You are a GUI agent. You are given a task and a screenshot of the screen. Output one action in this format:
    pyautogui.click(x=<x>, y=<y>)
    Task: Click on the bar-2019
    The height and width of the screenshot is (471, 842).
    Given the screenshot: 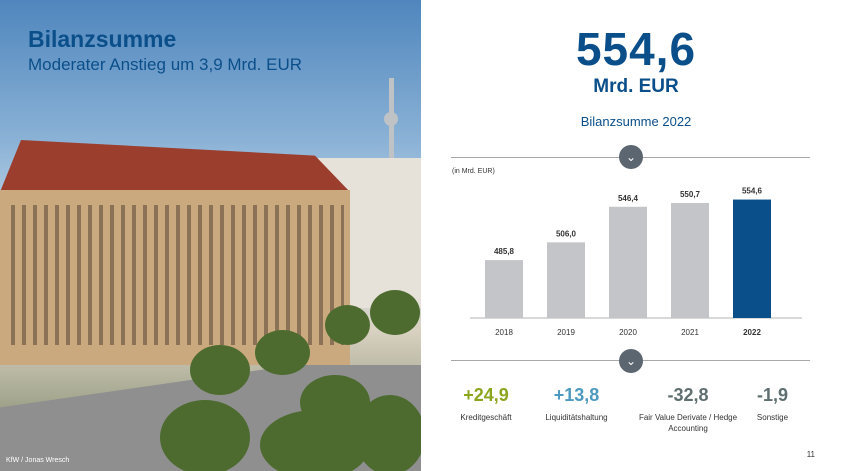 What is the action you would take?
    pyautogui.click(x=566, y=280)
    